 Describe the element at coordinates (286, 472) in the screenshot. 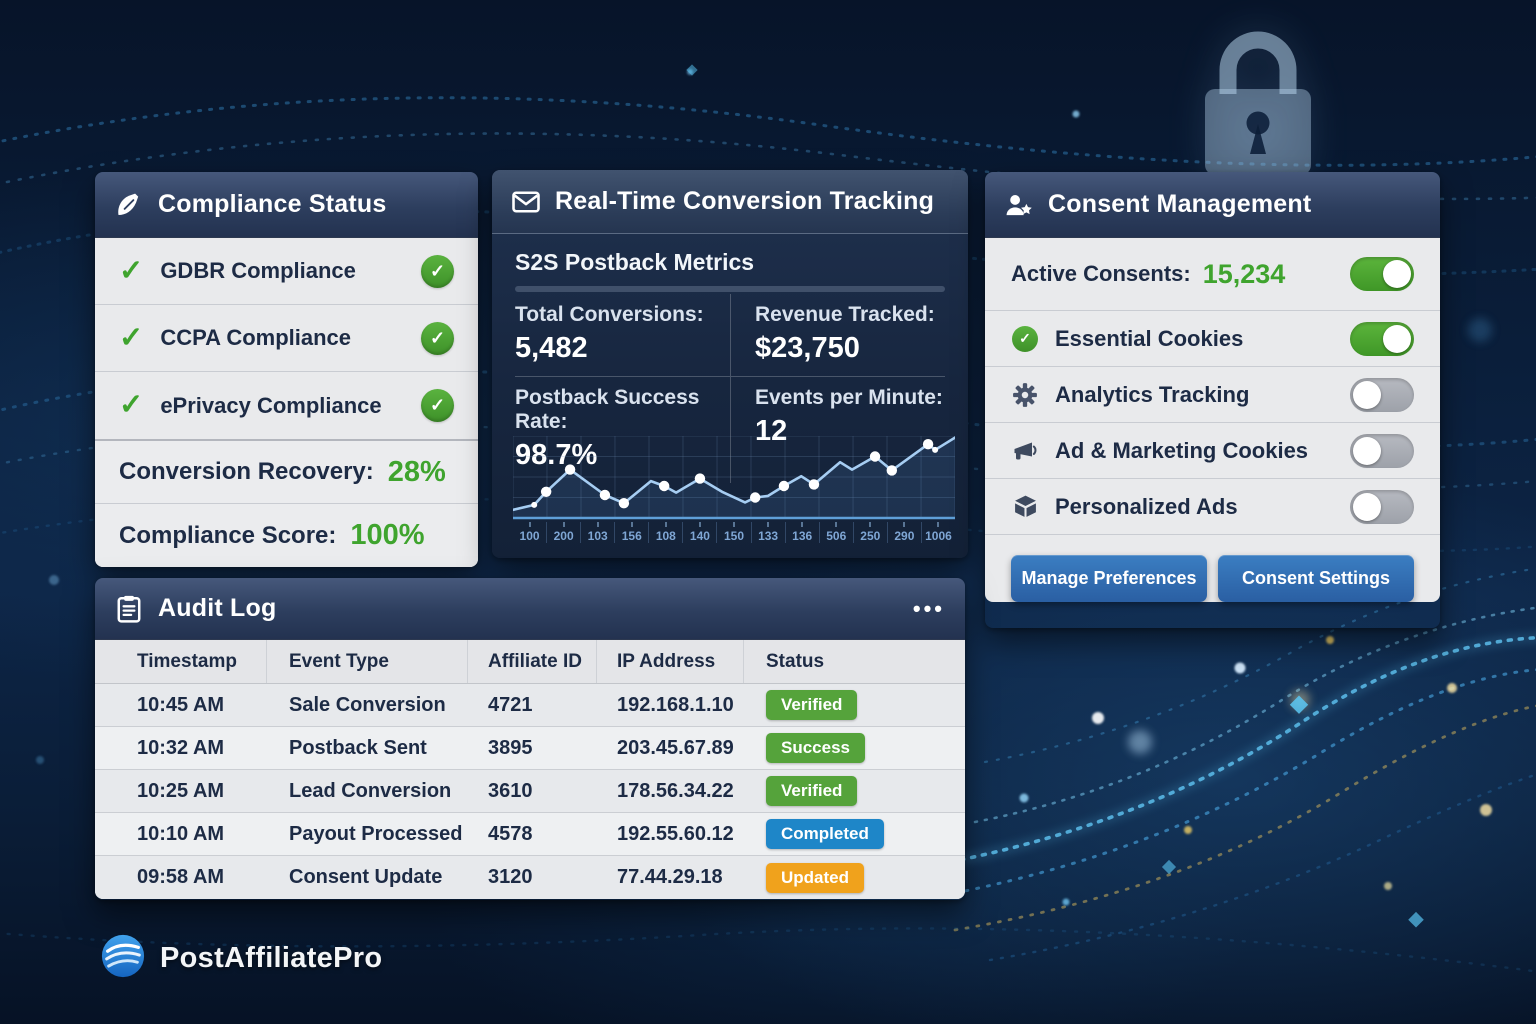

I see `conversion-recovery-stat: Conversion Recovery: 28%` at that location.